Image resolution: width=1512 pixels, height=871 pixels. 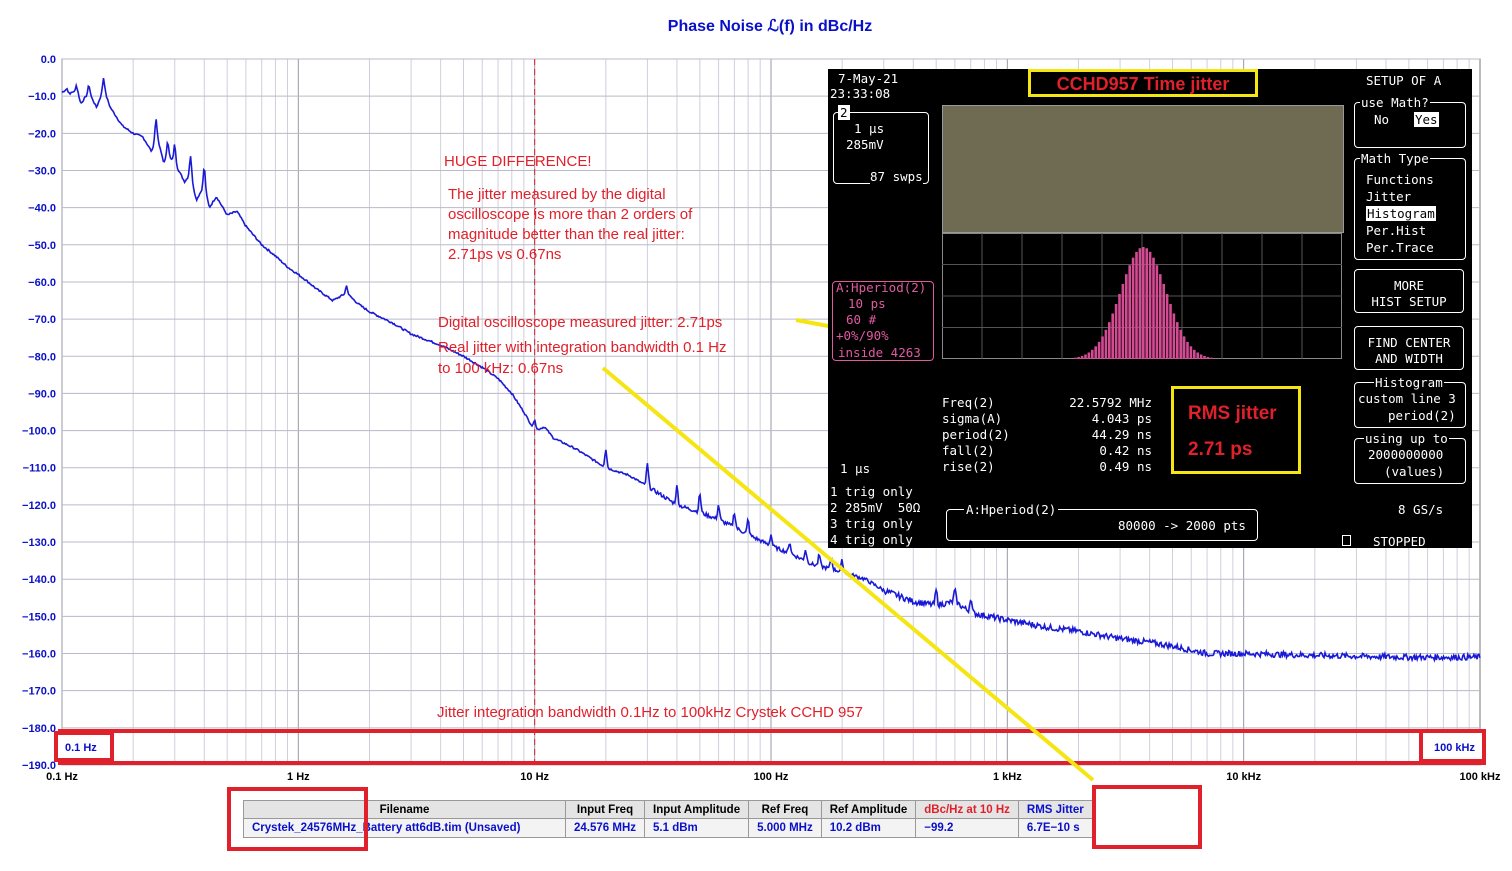 I want to click on col-dbc-at-10hz: dBc/Hz at 10 Hz, so click(x=967, y=809).